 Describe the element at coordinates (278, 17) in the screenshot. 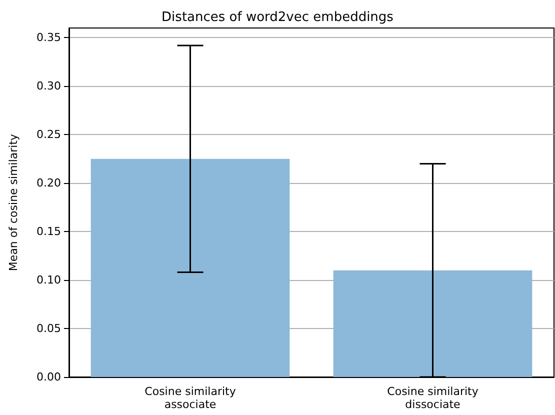

I see `chart-title: Distances of word2vec embeddings` at that location.